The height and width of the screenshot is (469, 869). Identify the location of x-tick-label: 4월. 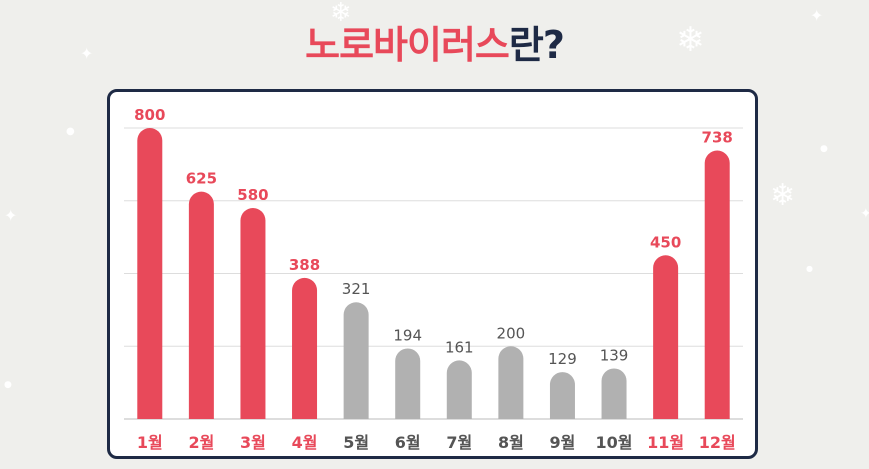
(305, 442).